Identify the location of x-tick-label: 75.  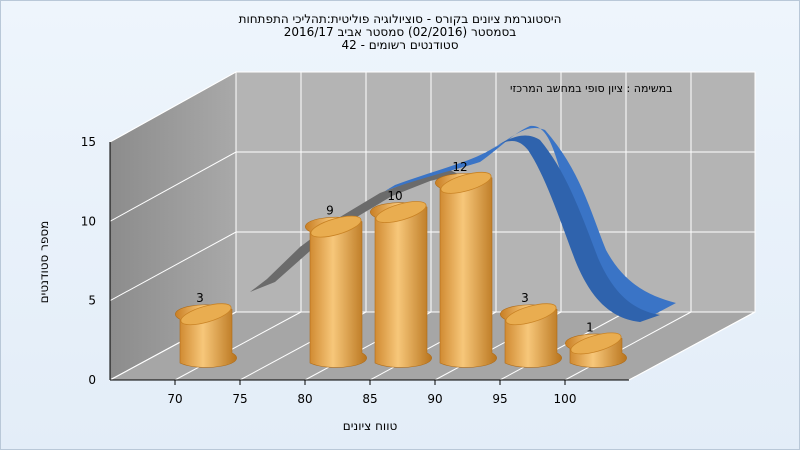
(239, 399).